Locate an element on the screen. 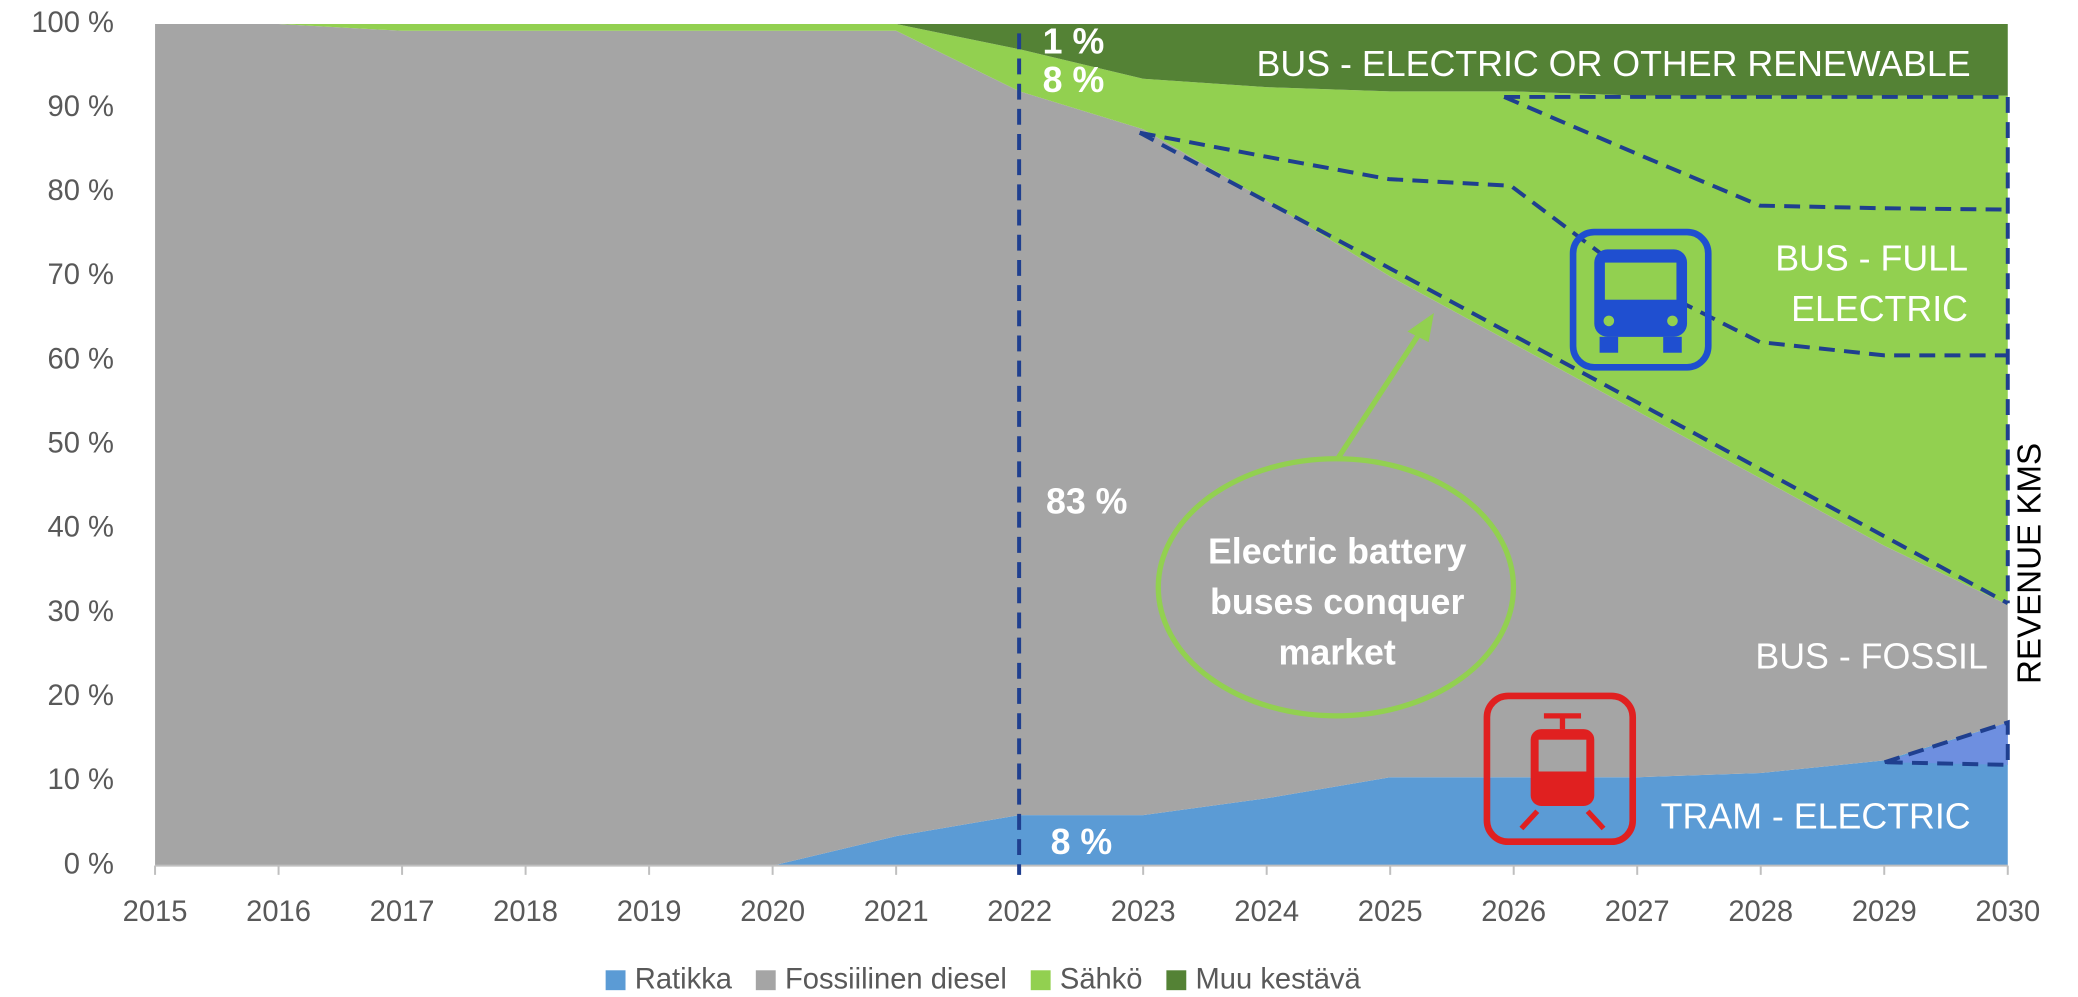 Image resolution: width=2078 pixels, height=997 pixels. annotation: TRAM - ELECTRIC is located at coordinates (1816, 817).